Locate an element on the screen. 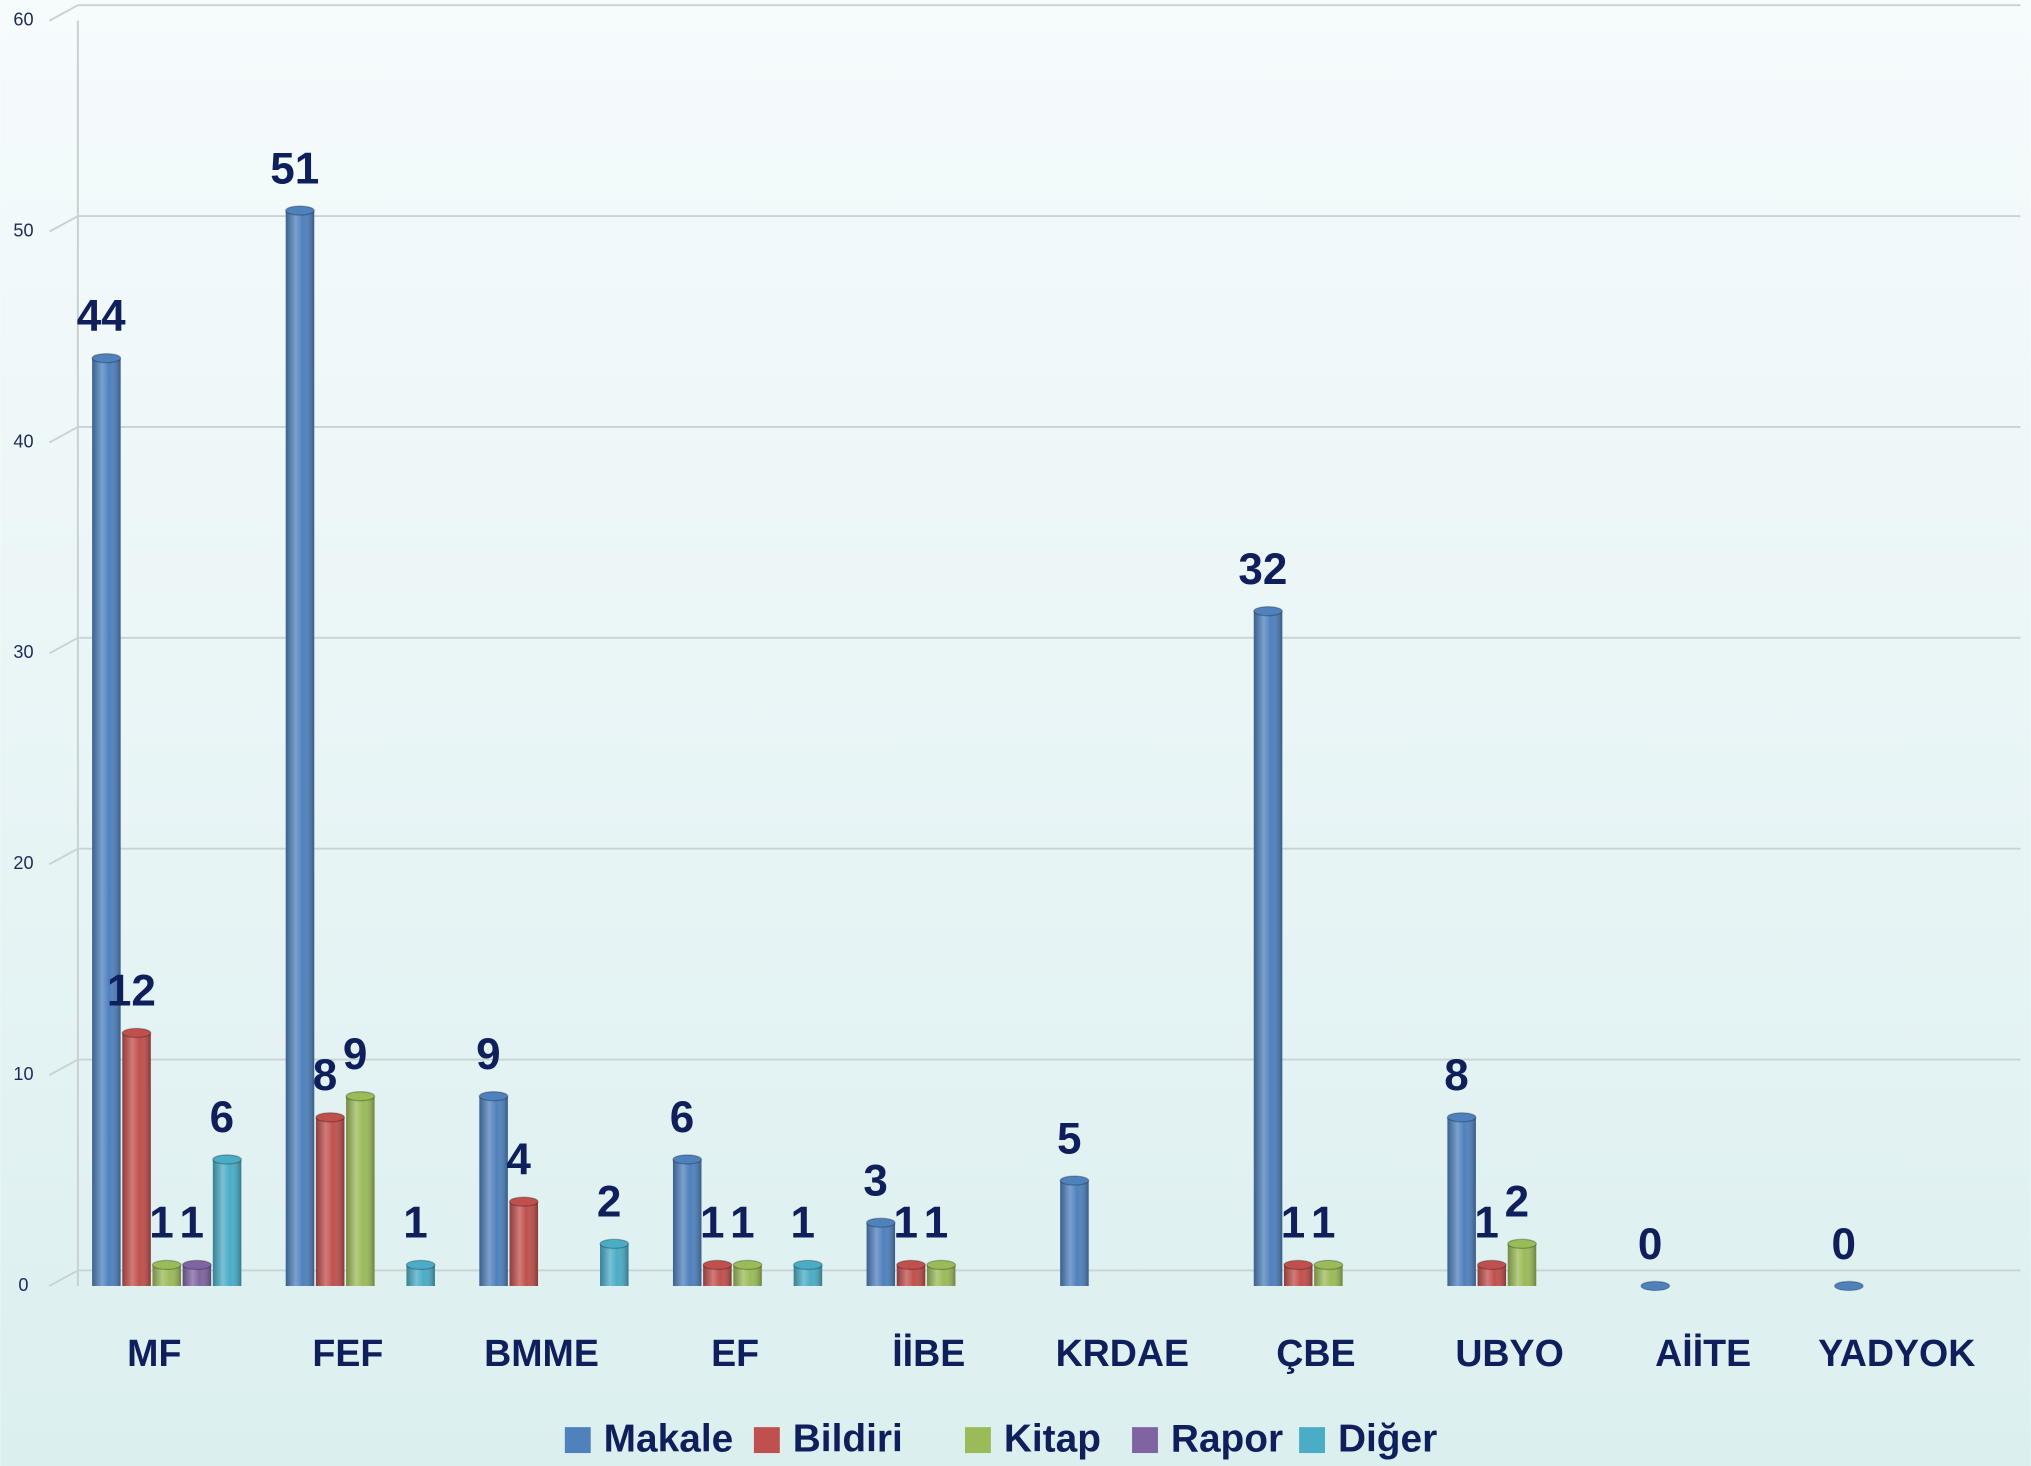  data-label: 32 is located at coordinates (1262, 569).